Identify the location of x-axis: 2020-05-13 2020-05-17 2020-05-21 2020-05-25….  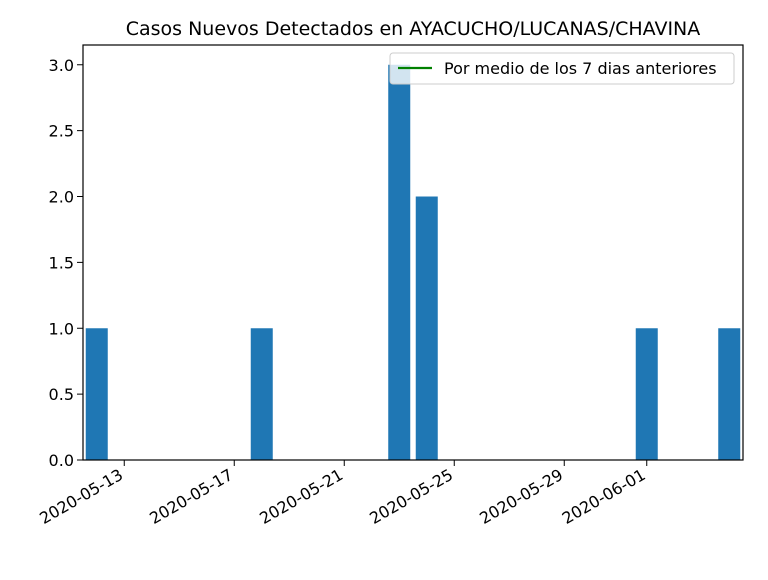
(342, 494).